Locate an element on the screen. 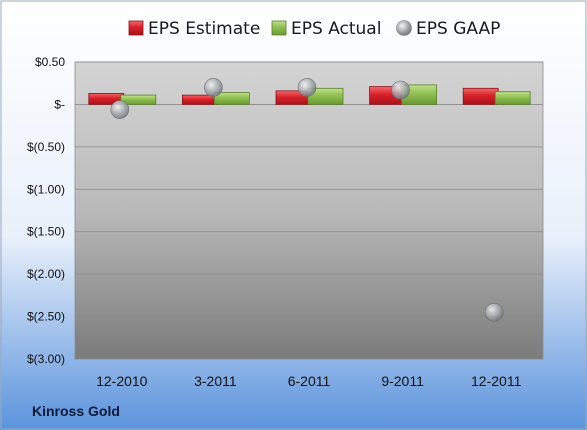  legend-swatch-actual is located at coordinates (279, 28).